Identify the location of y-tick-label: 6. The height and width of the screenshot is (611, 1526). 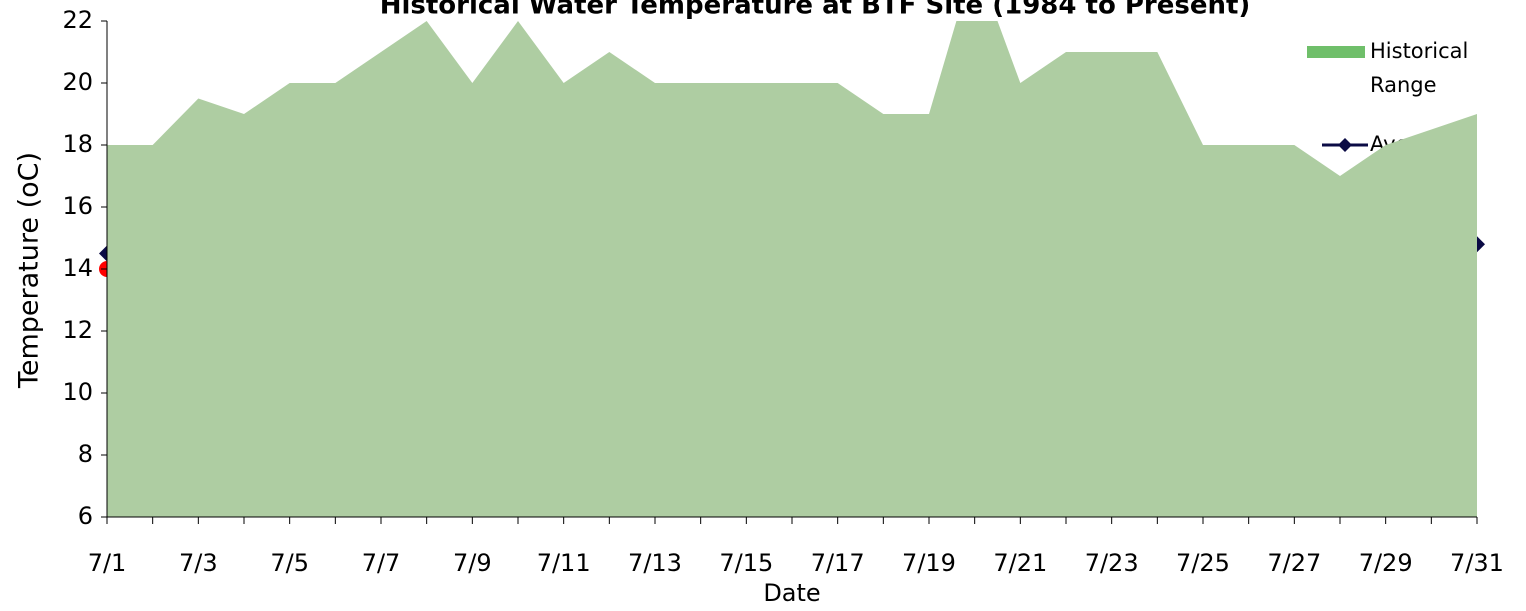
(85, 516).